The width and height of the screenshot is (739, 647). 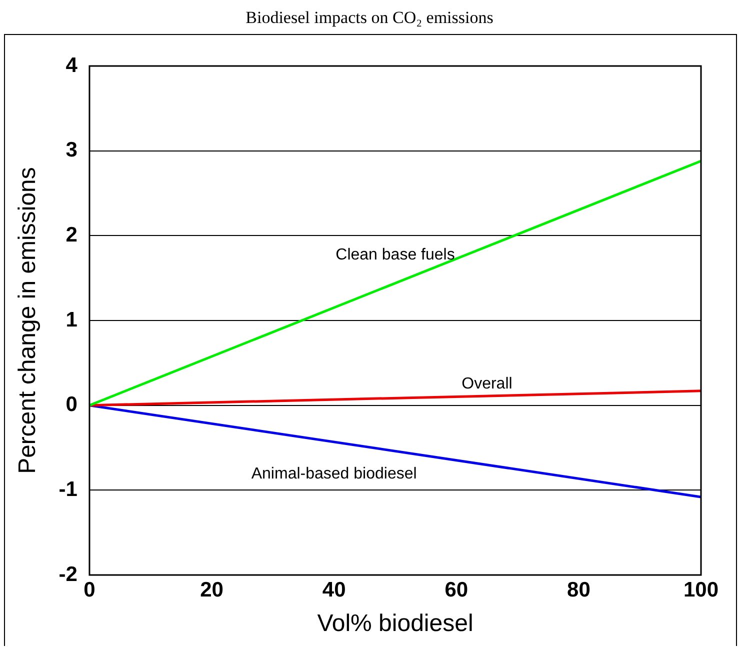 What do you see at coordinates (701, 590) in the screenshot?
I see `x-tick-label: 100` at bounding box center [701, 590].